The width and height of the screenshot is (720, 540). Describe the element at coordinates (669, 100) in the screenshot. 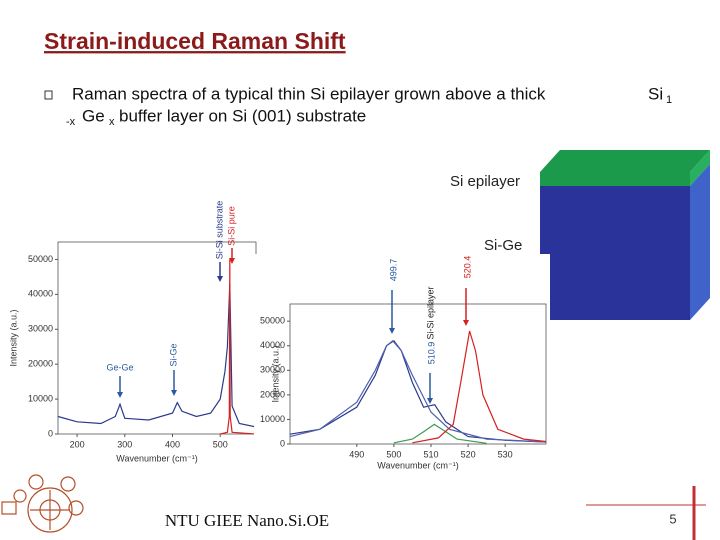

I see `bullet-subscript: 1` at that location.